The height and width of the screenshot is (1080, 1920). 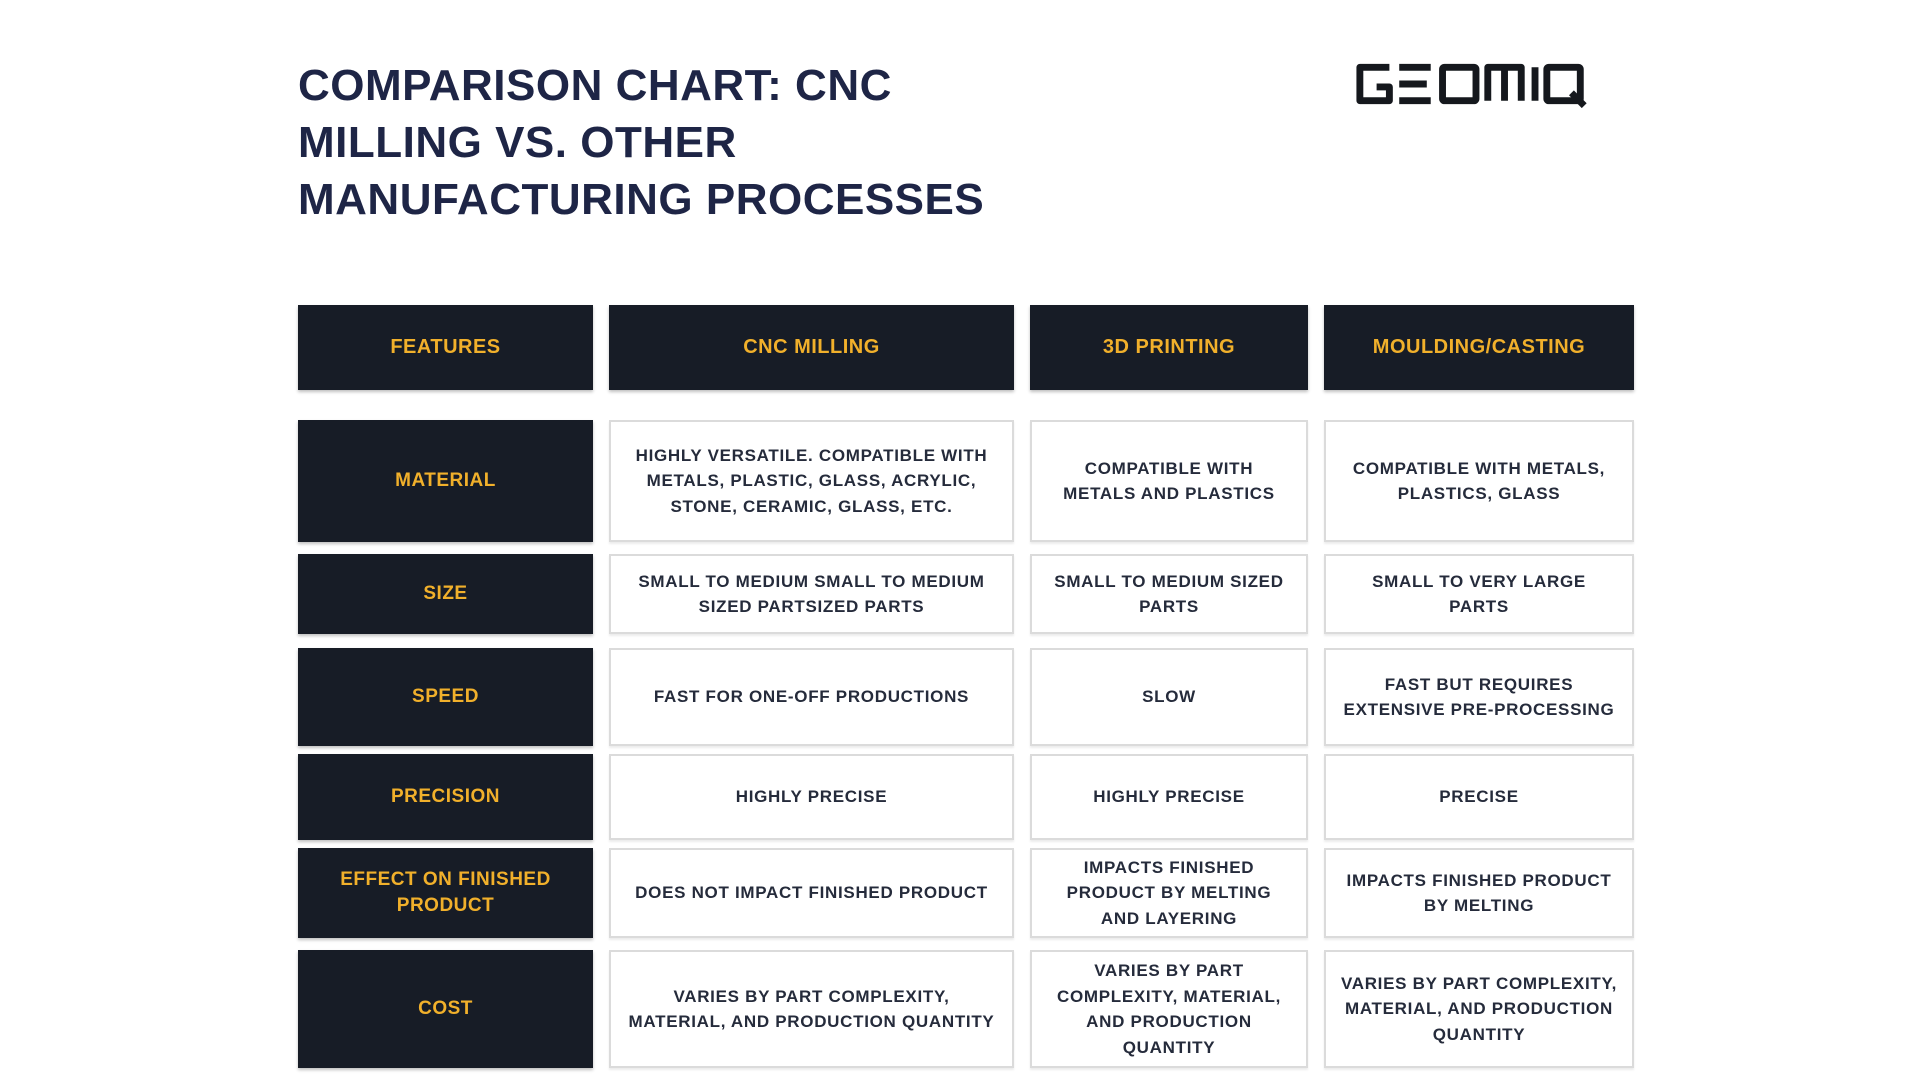 I want to click on value-cell: DOES NOT IMPACT FINISHED PRODUCT, so click(x=811, y=893).